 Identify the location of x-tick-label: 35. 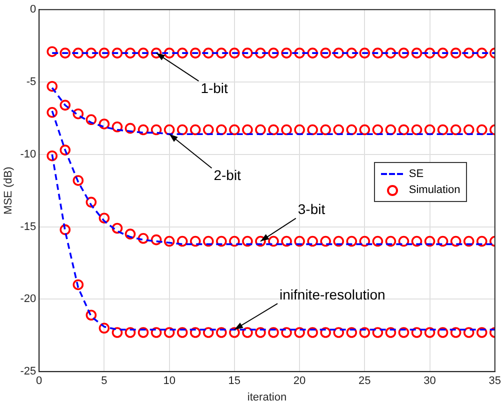
(495, 381).